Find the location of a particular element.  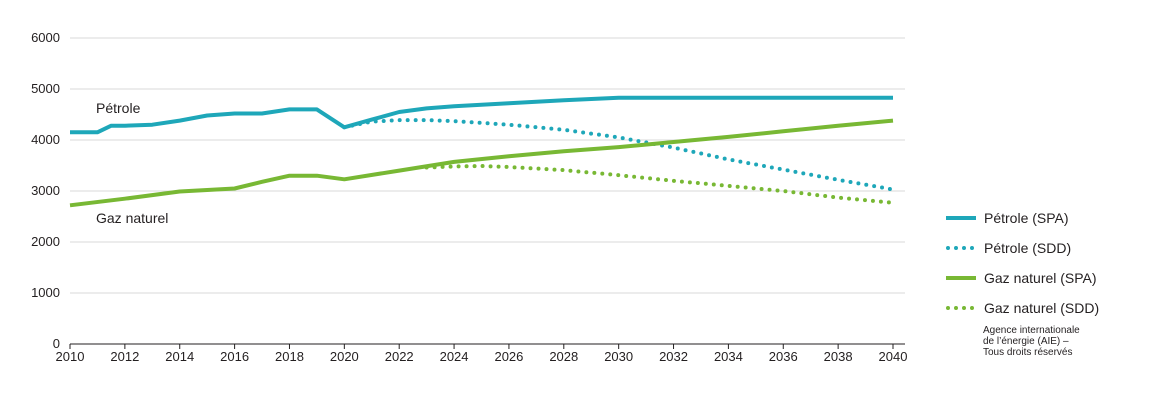

y-tick-label: 3000 is located at coordinates (45, 190).